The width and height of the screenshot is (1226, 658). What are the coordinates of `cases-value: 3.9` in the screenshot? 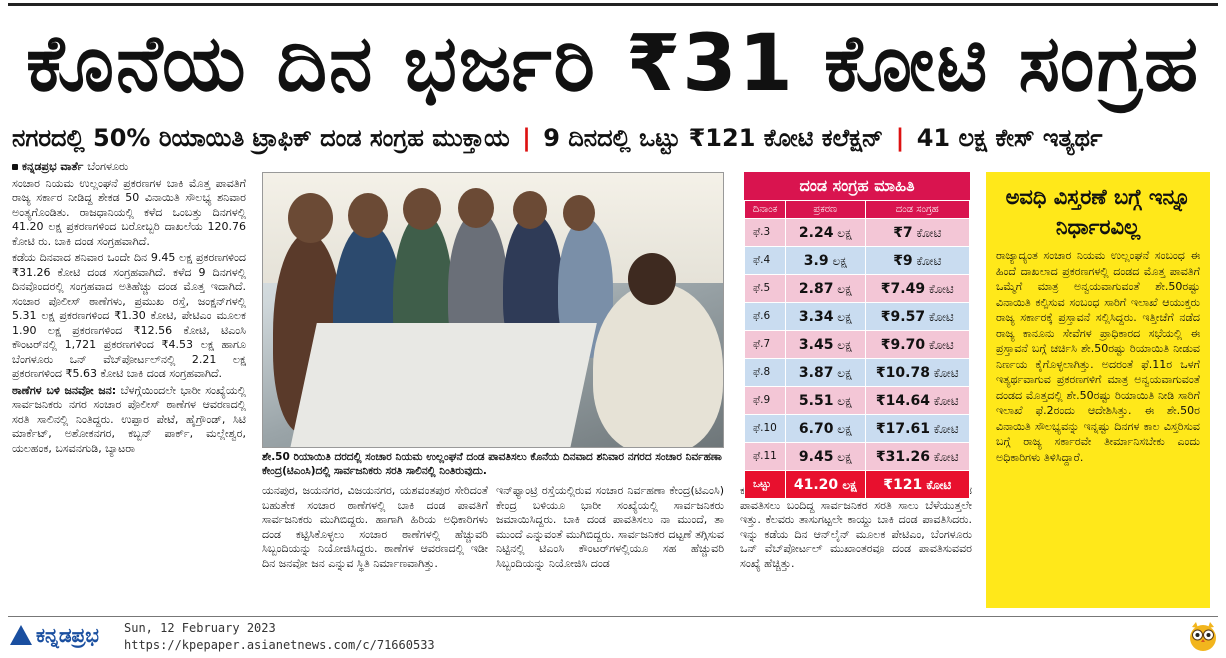 It's located at (816, 260).